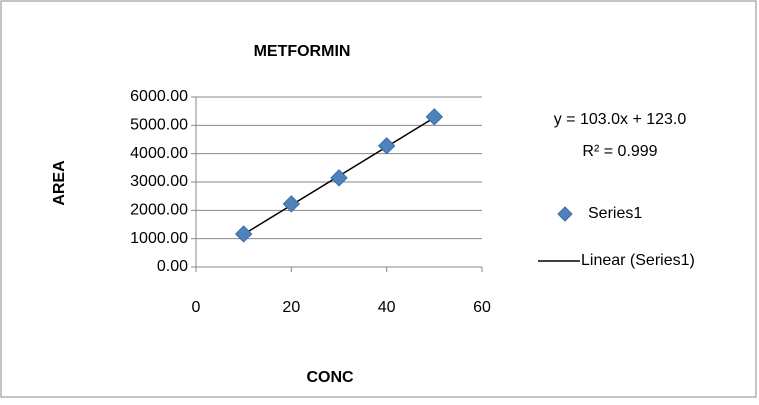  Describe the element at coordinates (615, 213) in the screenshot. I see `legend-label: Series1` at that location.